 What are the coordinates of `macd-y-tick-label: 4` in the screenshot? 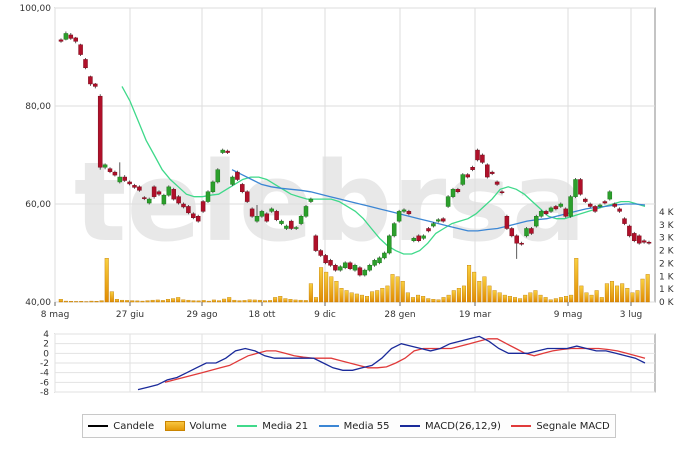 It's located at (46, 335).